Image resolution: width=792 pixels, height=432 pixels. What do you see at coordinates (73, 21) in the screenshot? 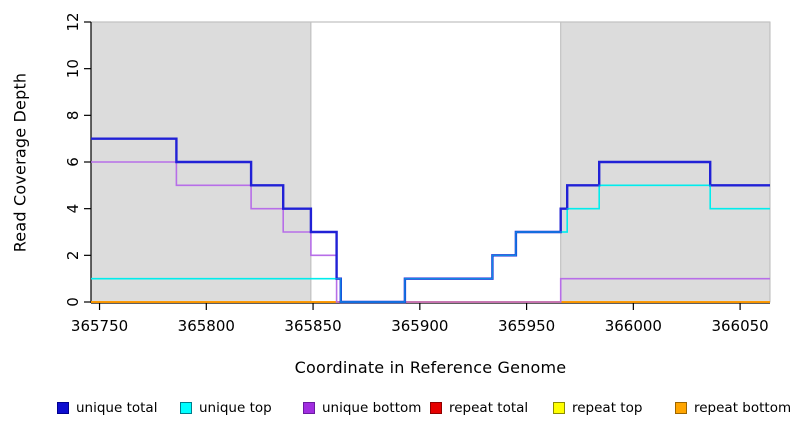
I see `y-tick-label: 12` at bounding box center [73, 21].